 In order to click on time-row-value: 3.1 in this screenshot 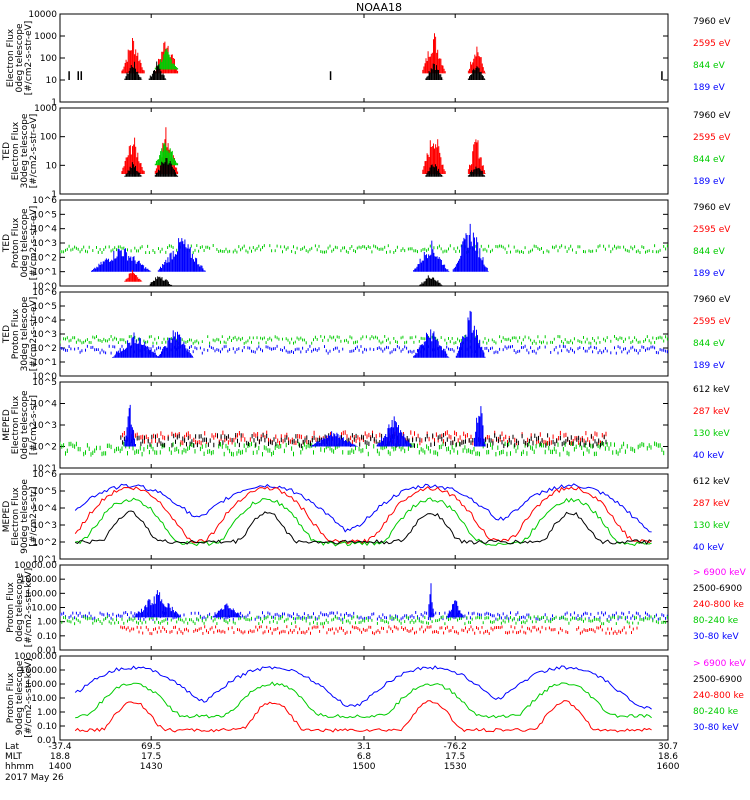, I will do `click(364, 747)`.